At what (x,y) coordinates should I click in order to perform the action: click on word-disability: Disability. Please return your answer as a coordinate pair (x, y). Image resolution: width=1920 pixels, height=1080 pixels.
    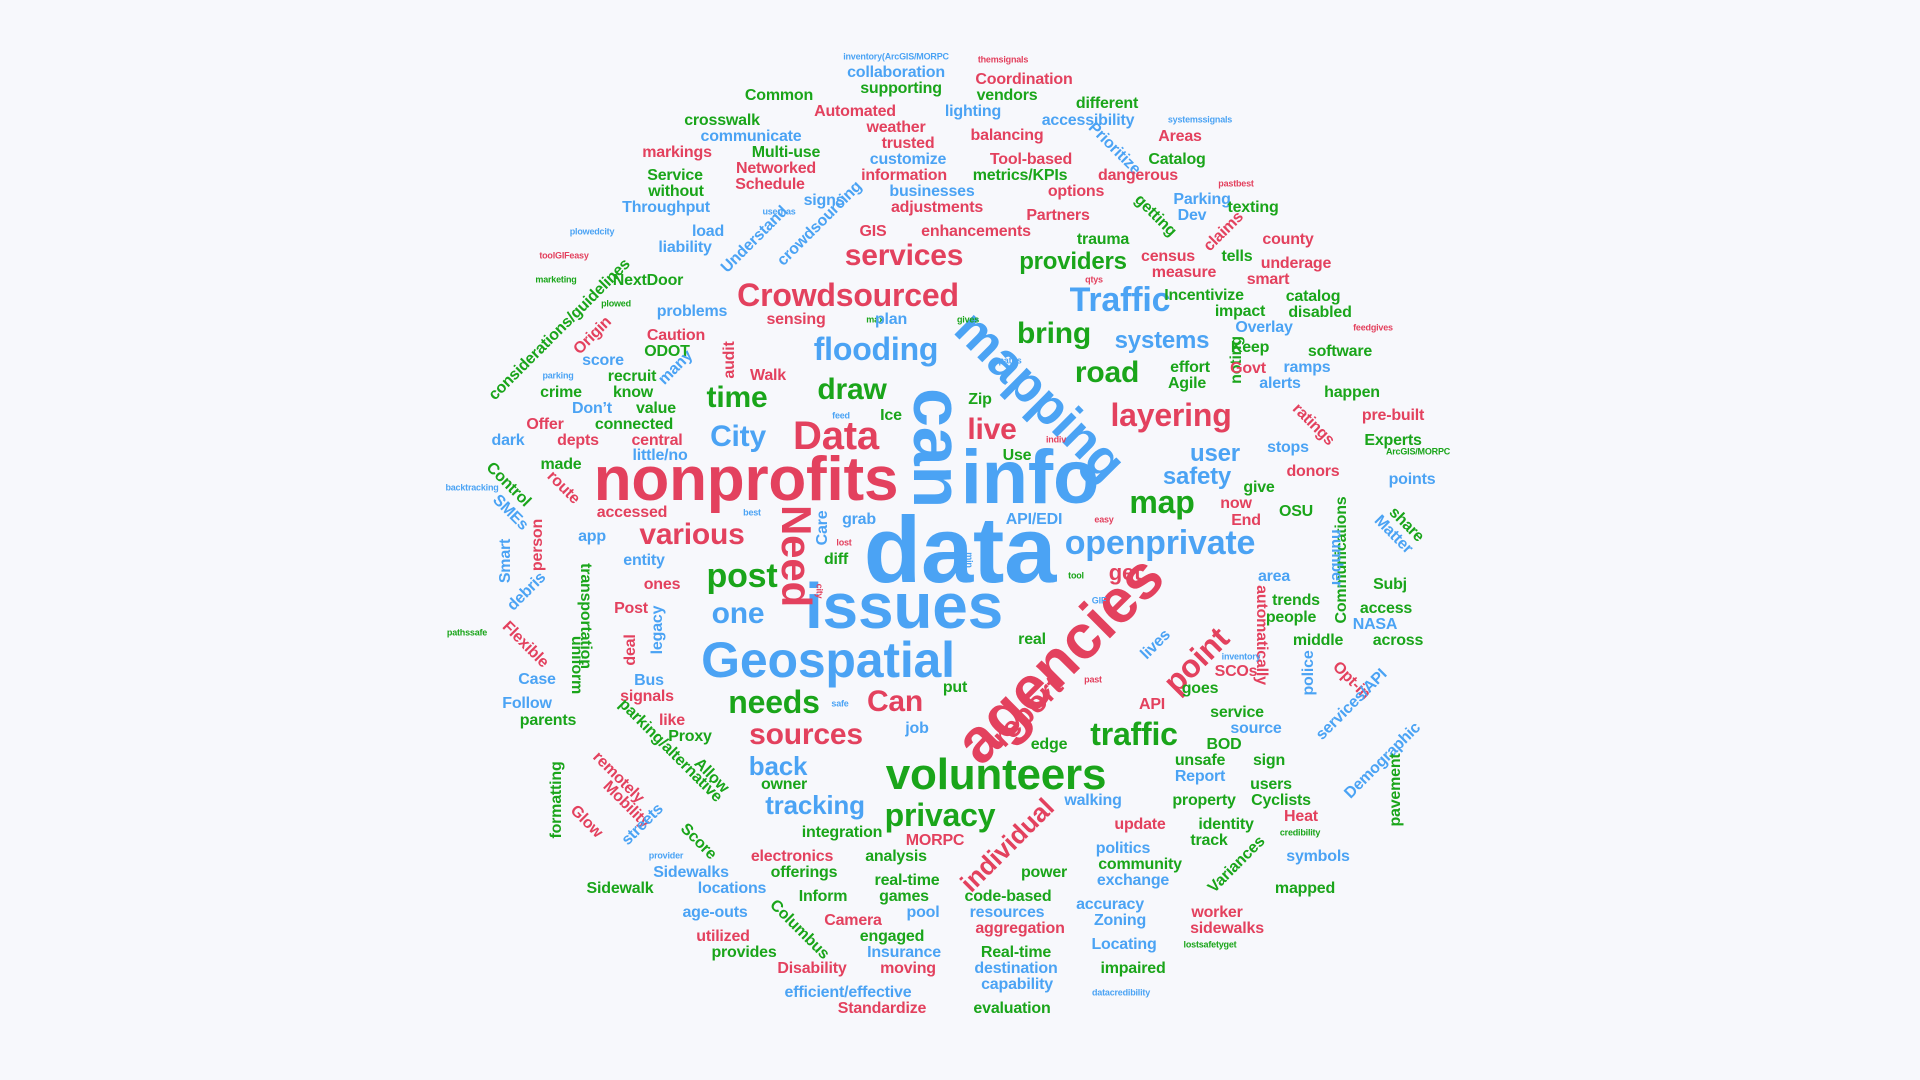
    Looking at the image, I should click on (812, 968).